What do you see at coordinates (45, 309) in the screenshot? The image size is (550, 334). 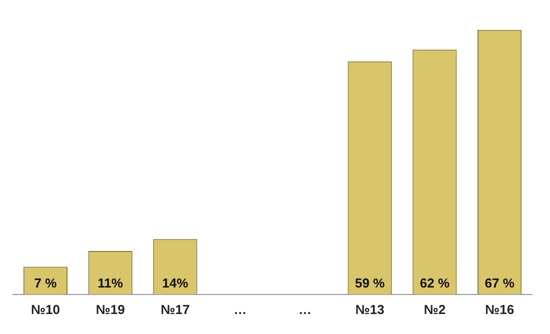 I see `x-tick-label: №10` at bounding box center [45, 309].